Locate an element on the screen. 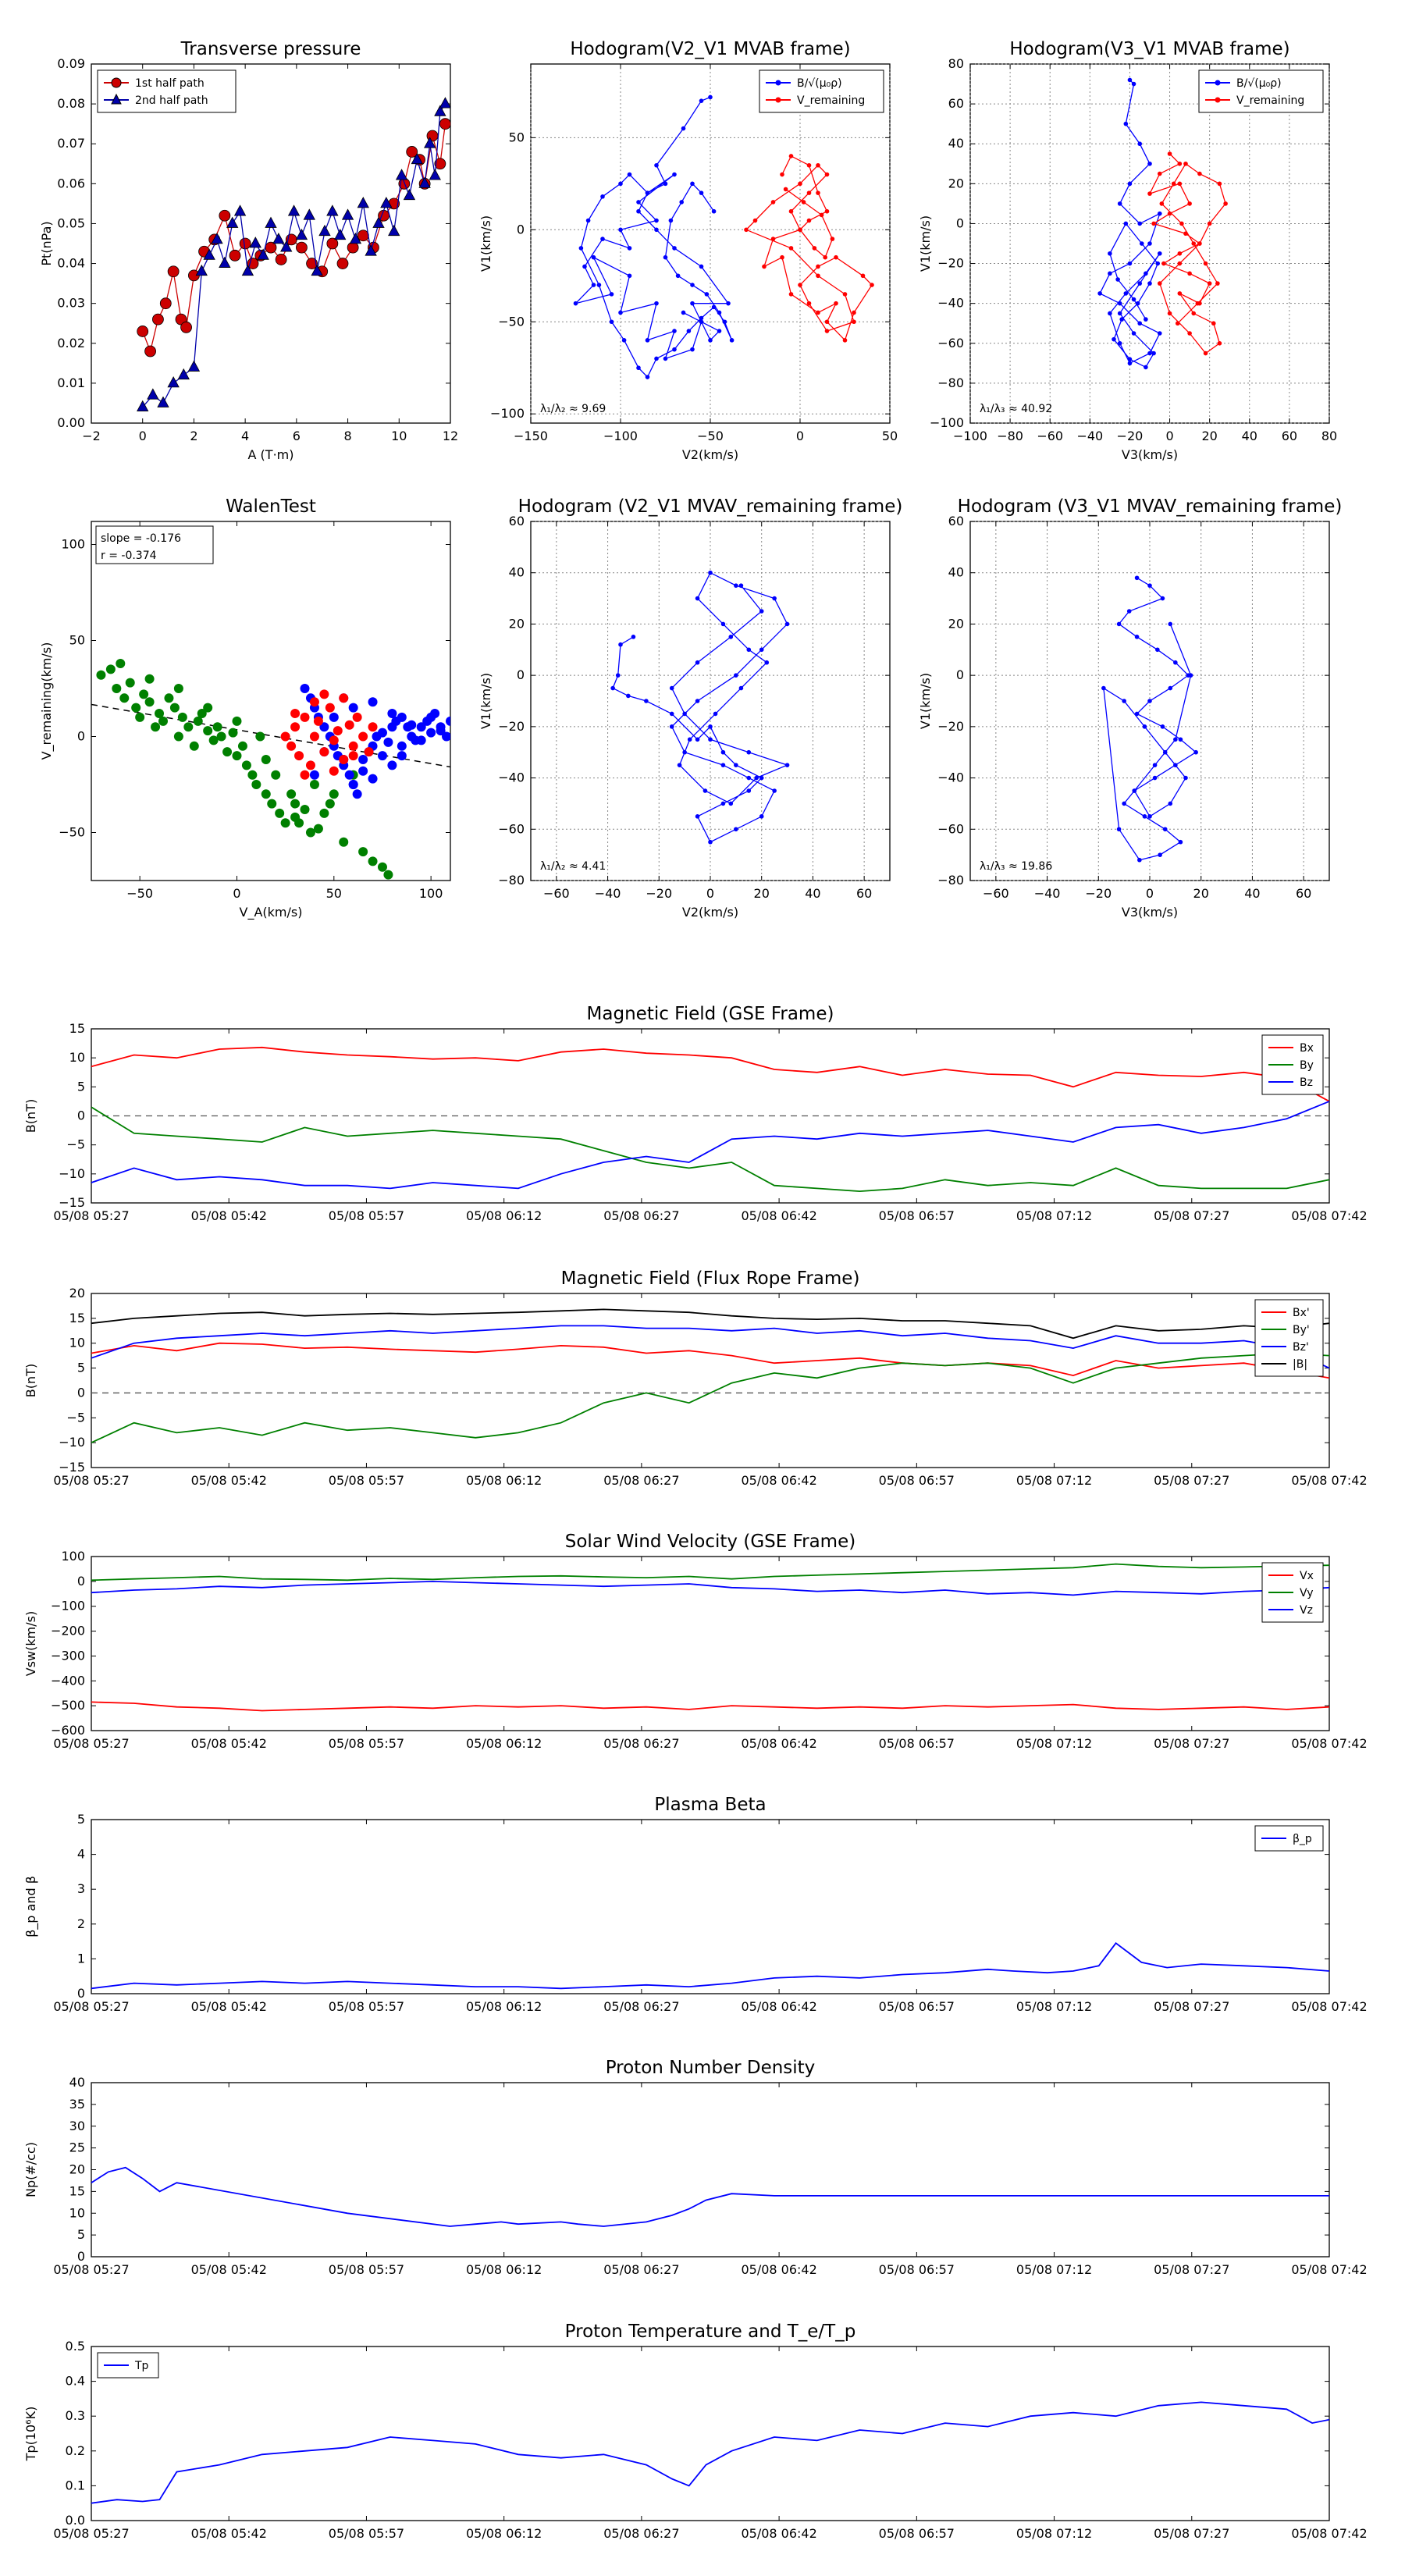  y-tick-label: 5 is located at coordinates (81, 1819).